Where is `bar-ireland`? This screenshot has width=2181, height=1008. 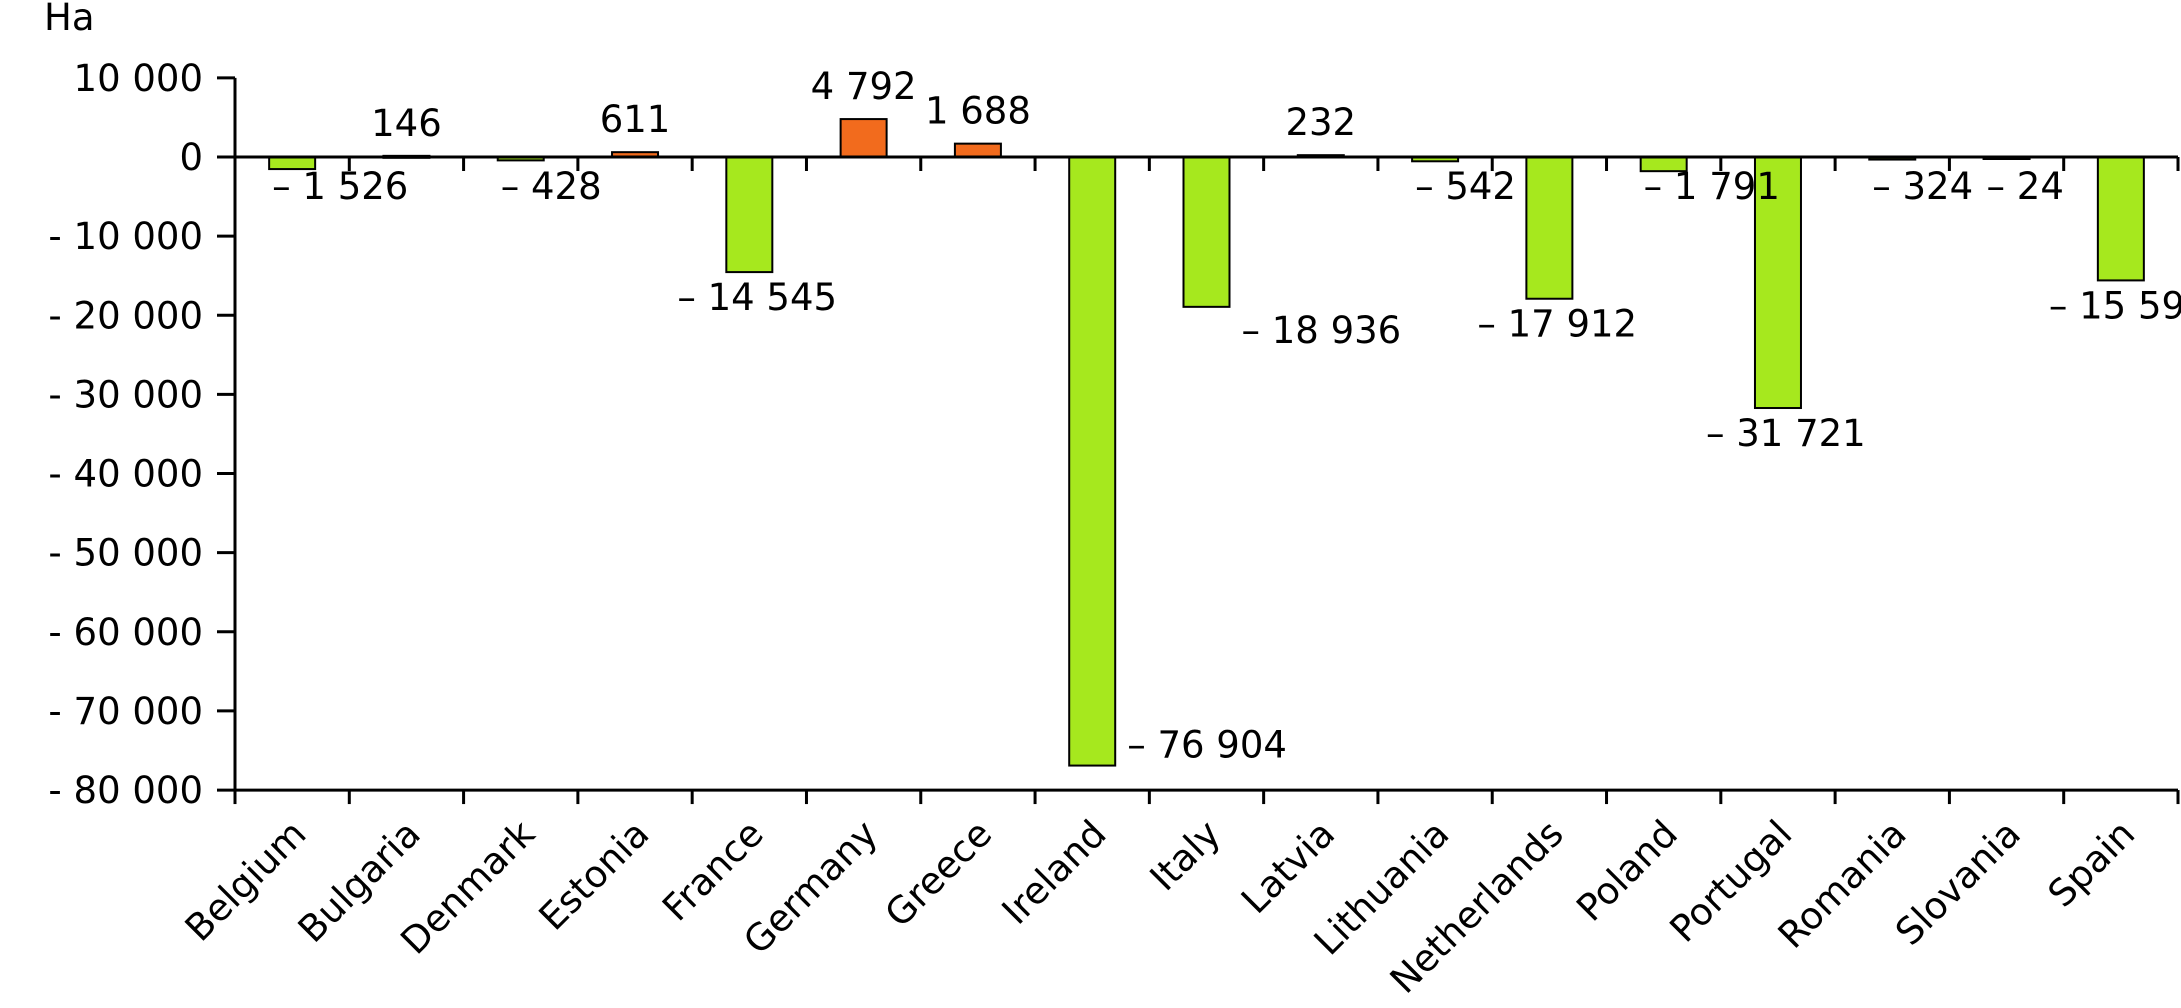
bar-ireland is located at coordinates (1092, 461).